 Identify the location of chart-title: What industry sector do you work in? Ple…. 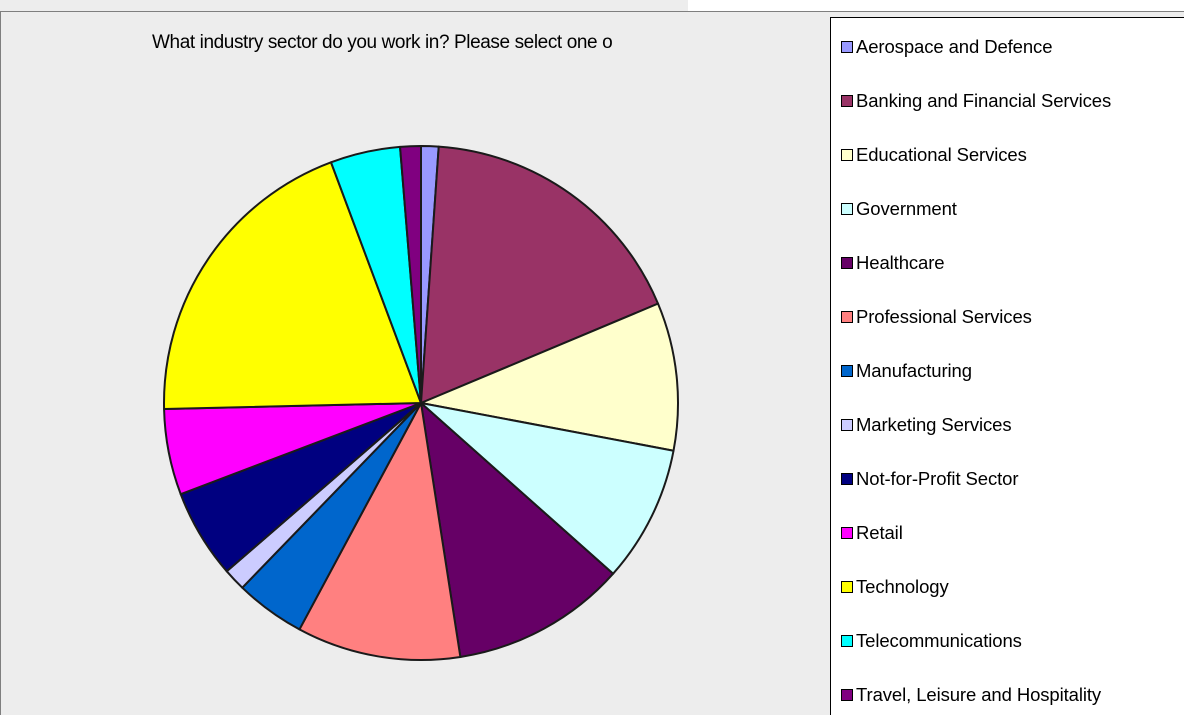
(382, 42).